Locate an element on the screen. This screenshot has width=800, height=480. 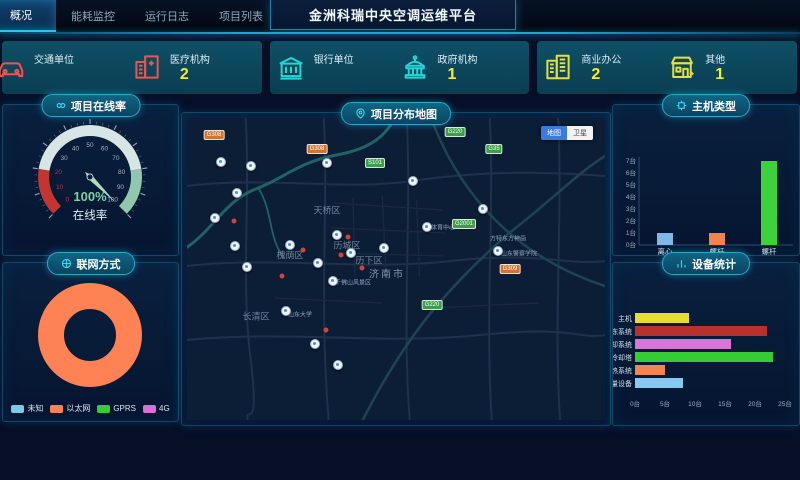
stat-traffic: 交通单位 is located at coordinates (66, 67).